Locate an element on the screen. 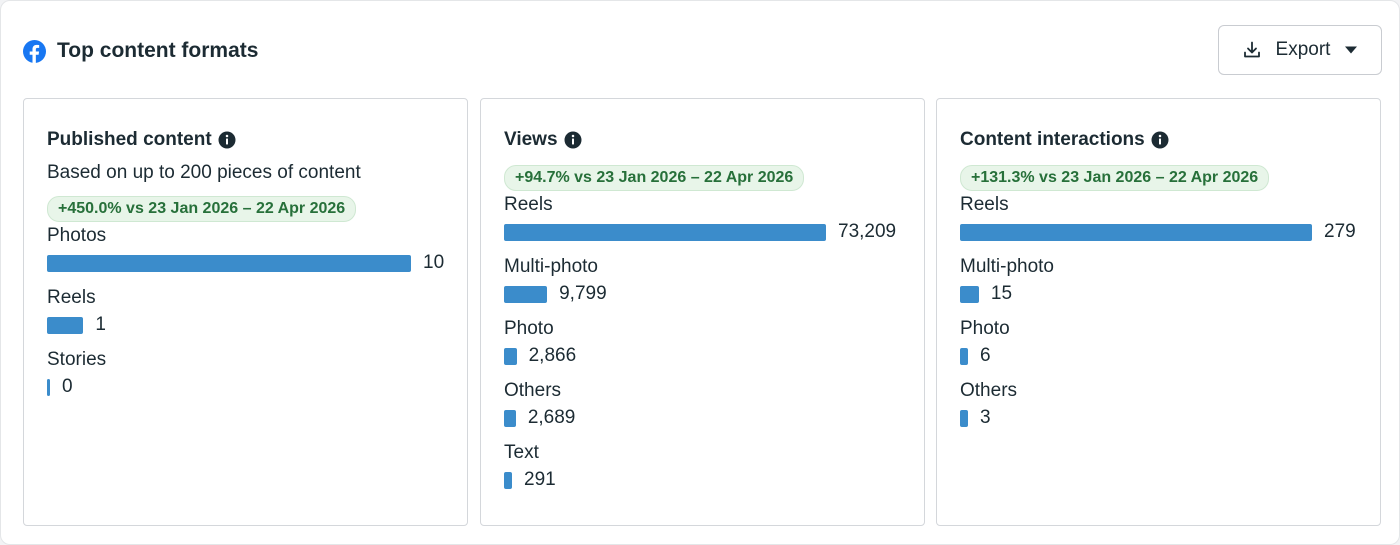 The height and width of the screenshot is (545, 1400). bar-row: Others 3 is located at coordinates (1160, 409).